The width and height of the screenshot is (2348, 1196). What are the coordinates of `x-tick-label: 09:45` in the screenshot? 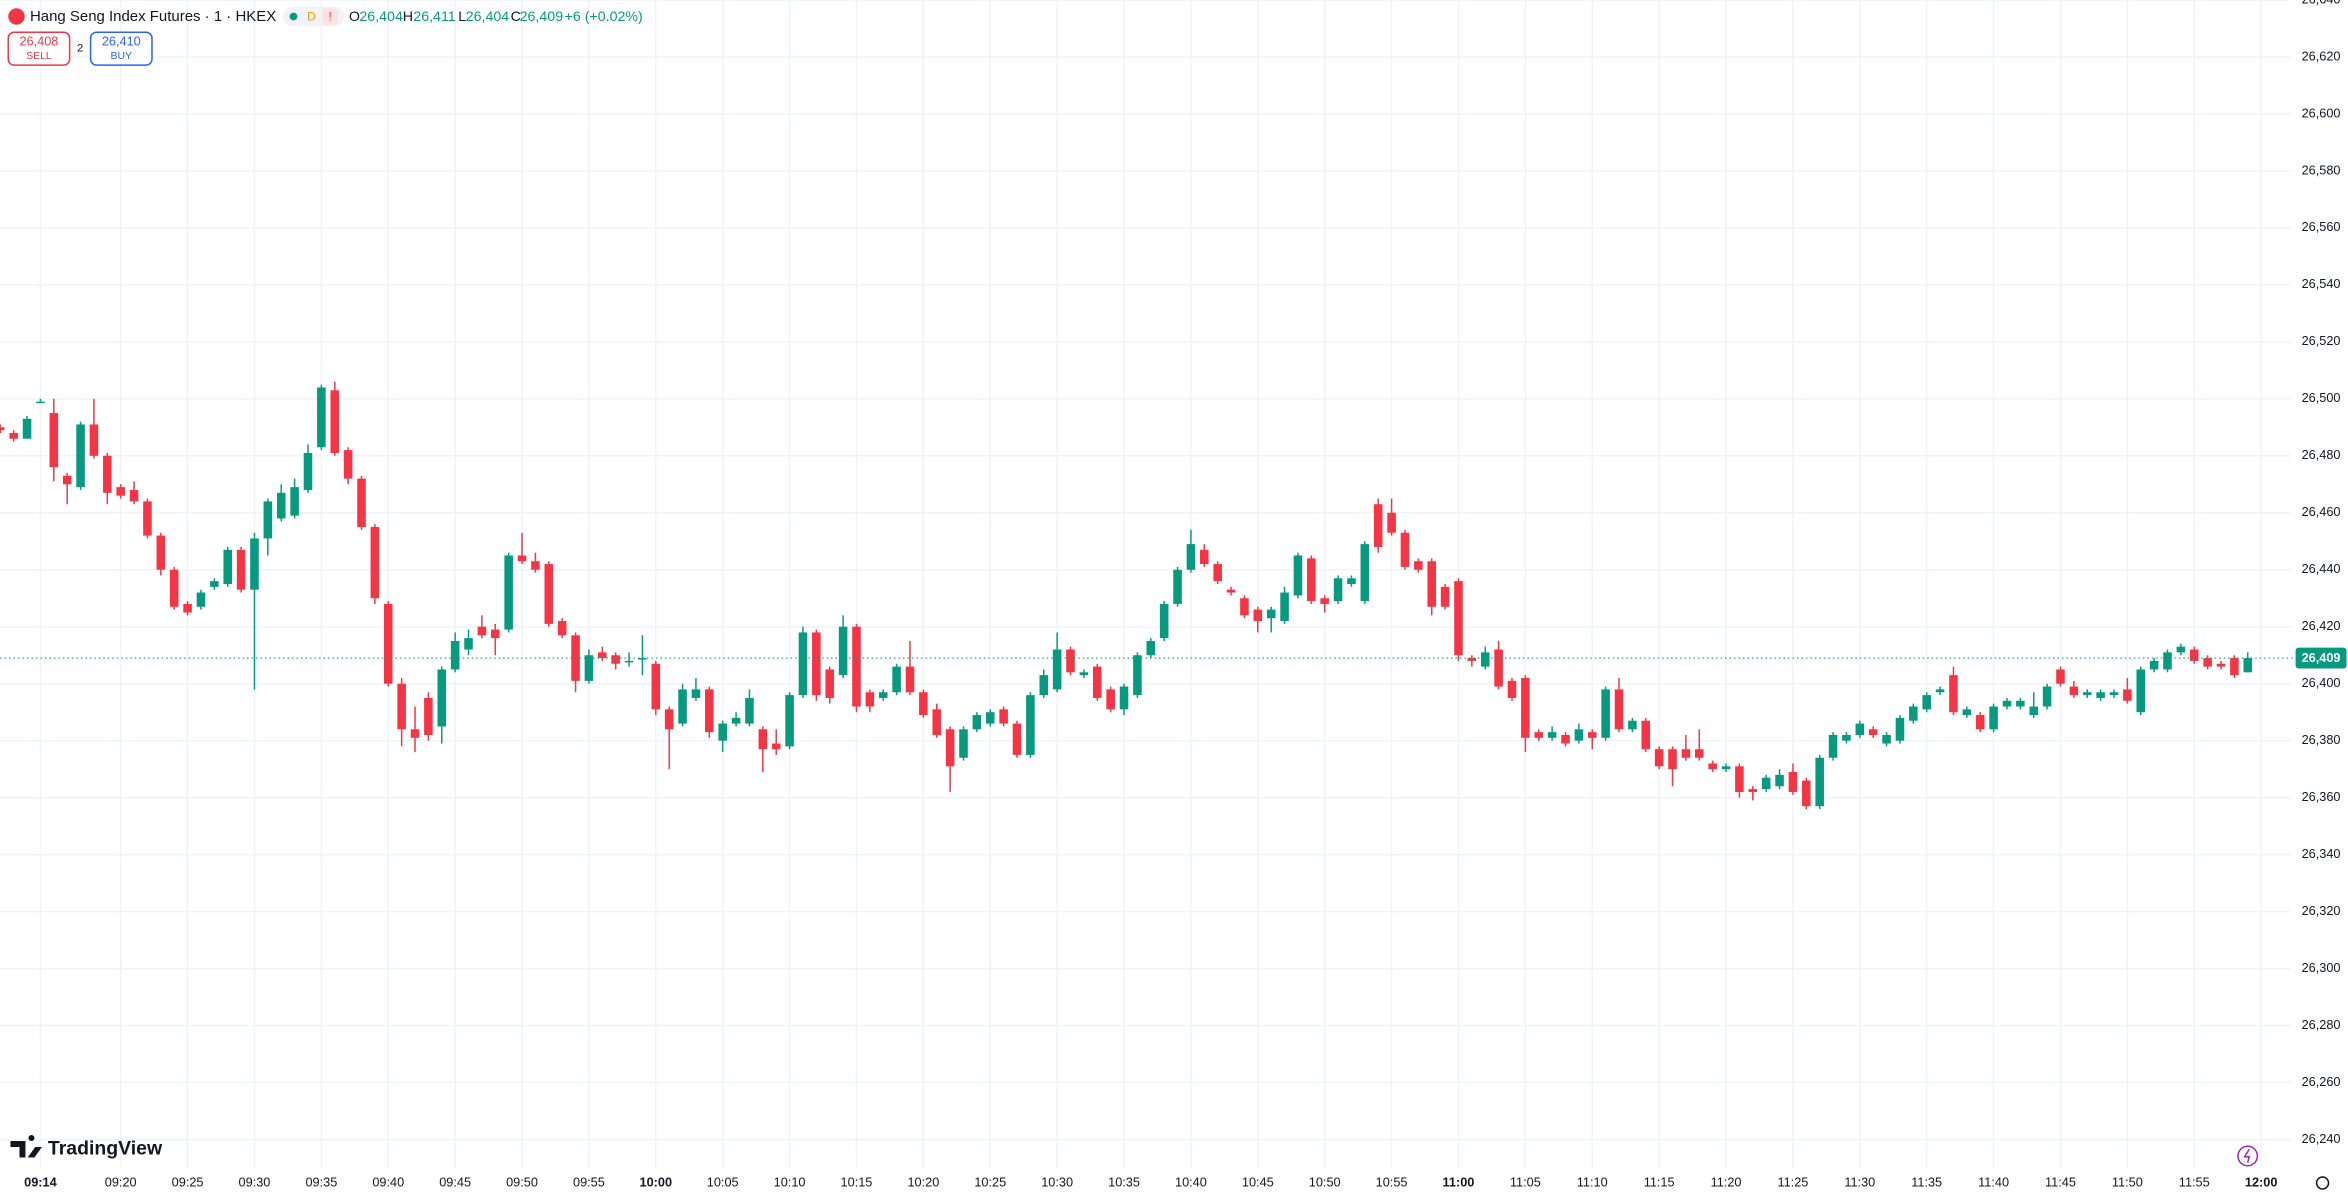 It's located at (455, 1181).